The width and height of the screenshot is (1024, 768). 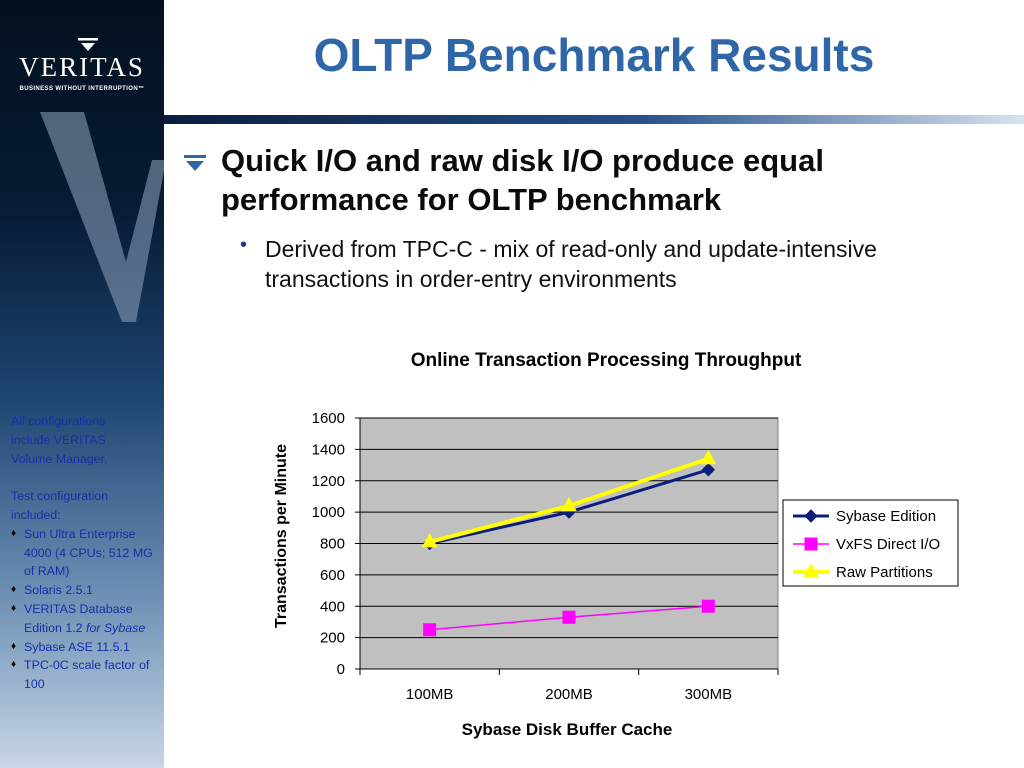 I want to click on italic-note: for Sybase, so click(x=116, y=627).